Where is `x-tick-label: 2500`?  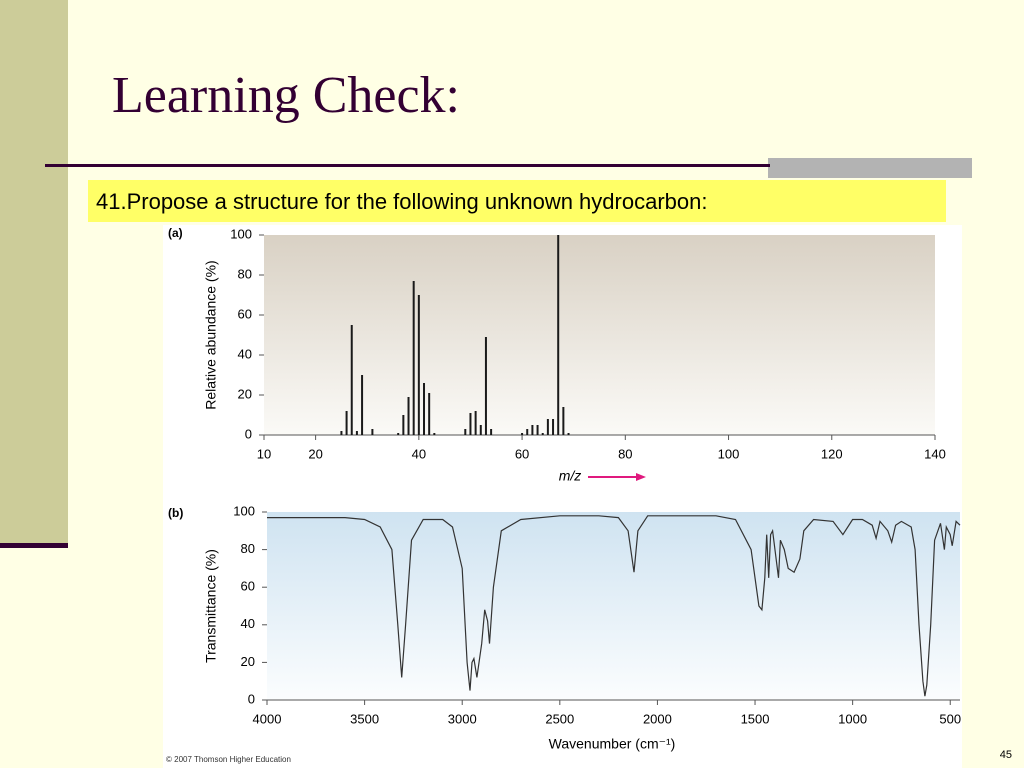 x-tick-label: 2500 is located at coordinates (559, 718).